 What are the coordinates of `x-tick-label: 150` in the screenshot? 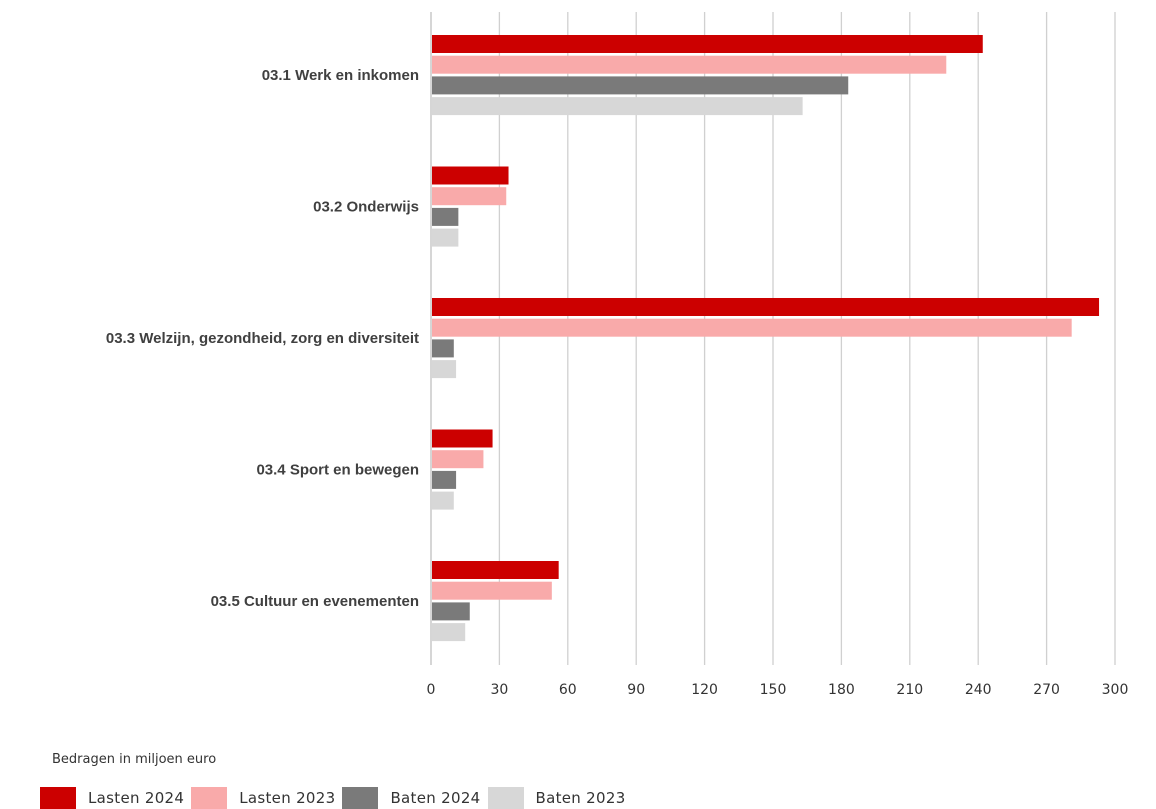 It's located at (773, 690).